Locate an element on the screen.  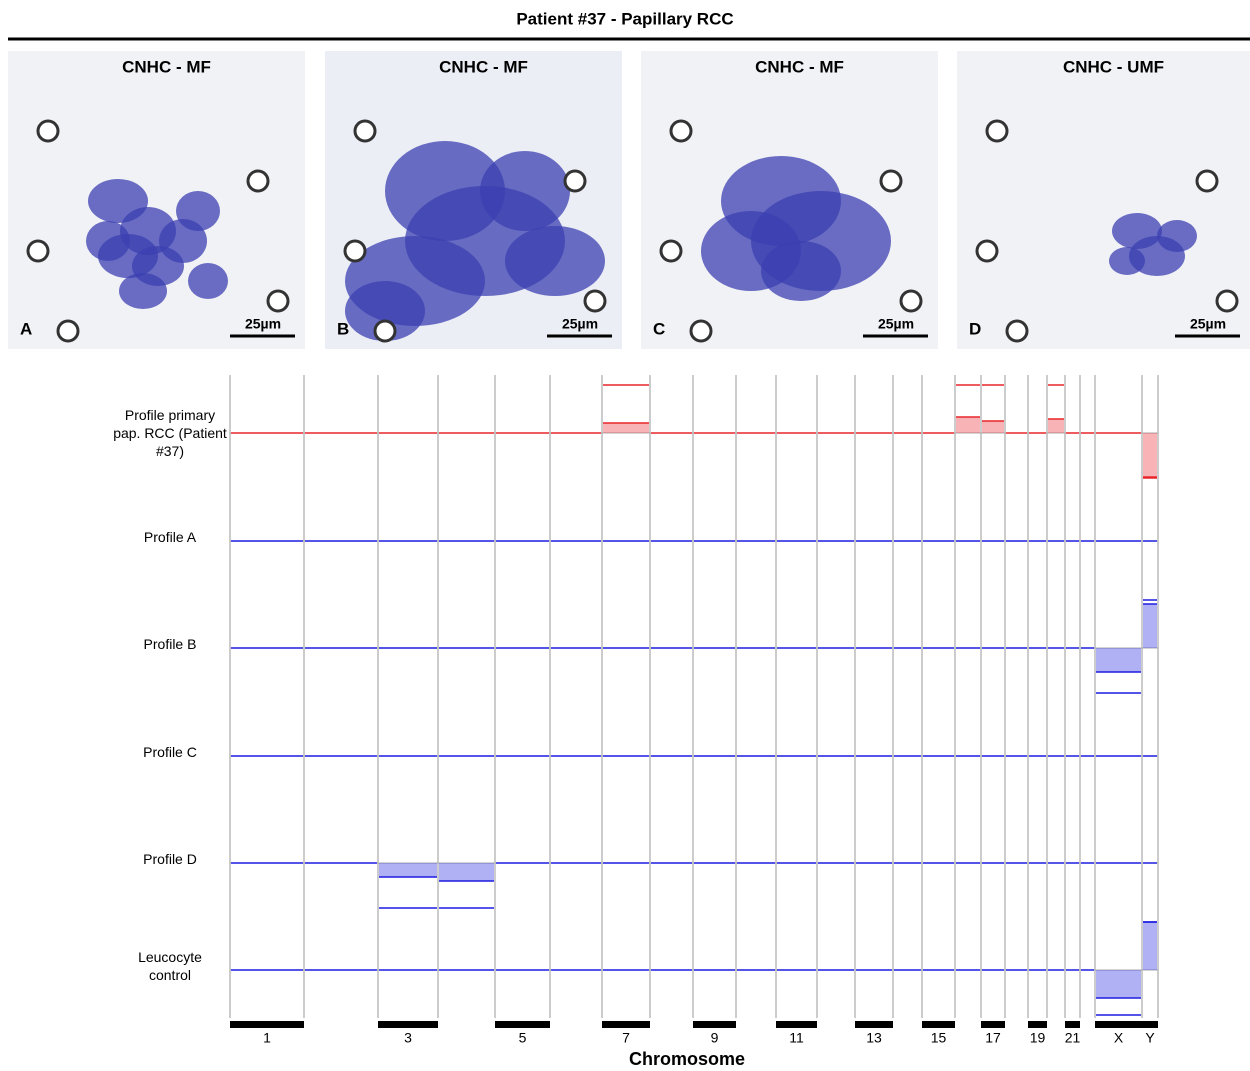
panel-letter: A is located at coordinates (26, 328).